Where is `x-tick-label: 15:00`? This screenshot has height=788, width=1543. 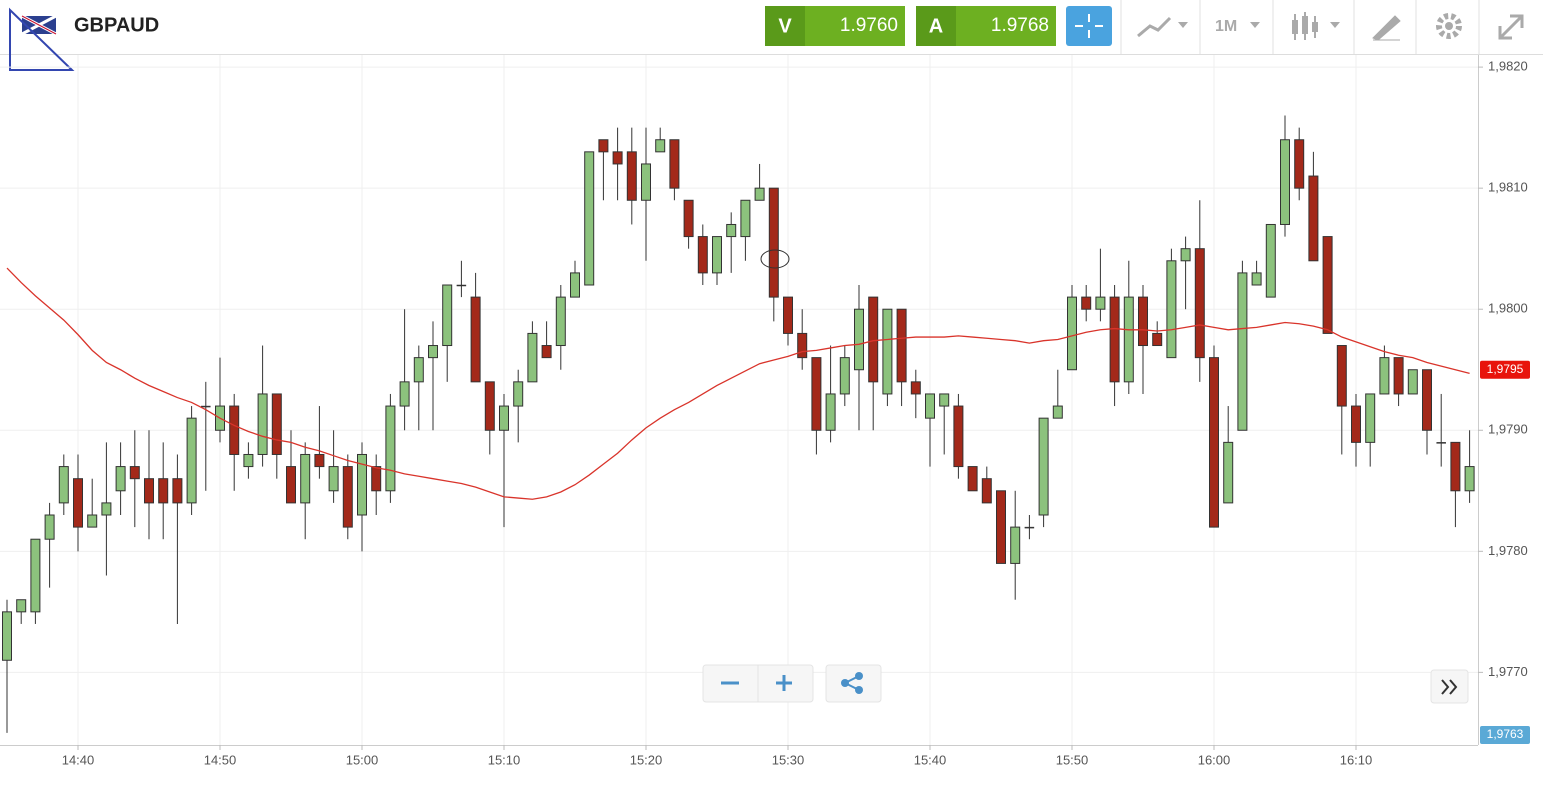 x-tick-label: 15:00 is located at coordinates (362, 759).